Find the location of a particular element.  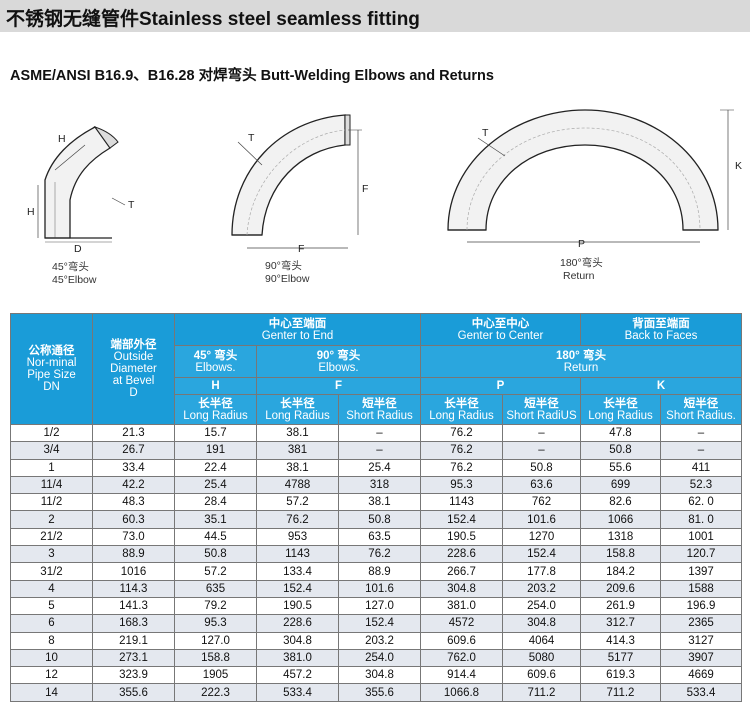

cell-nominal-size: 11/2 is located at coordinates (51, 502).